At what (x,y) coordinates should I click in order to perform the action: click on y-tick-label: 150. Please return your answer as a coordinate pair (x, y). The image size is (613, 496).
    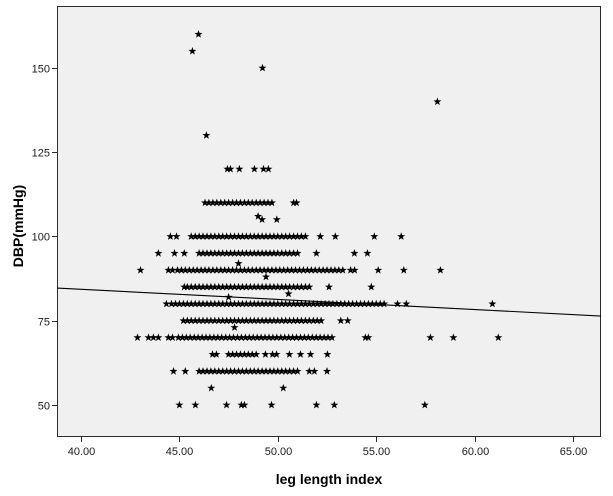
    Looking at the image, I should click on (41, 70).